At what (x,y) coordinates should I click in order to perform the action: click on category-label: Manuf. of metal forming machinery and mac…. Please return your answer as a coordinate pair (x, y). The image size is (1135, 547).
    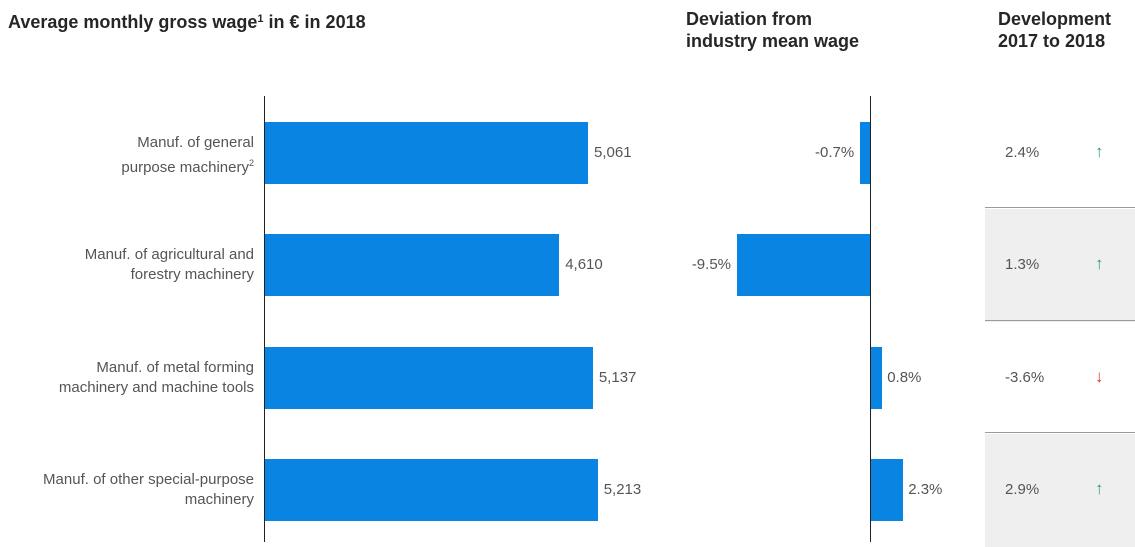
    Looking at the image, I should click on (127, 378).